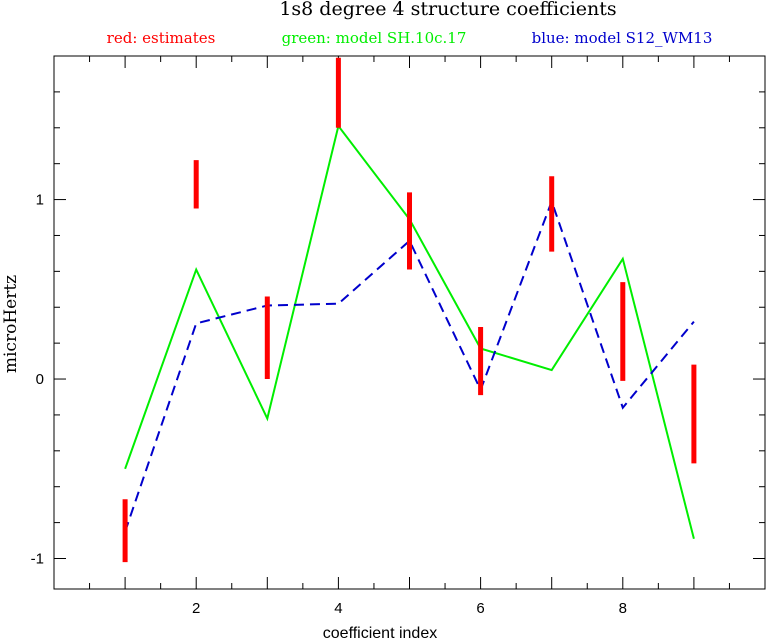 This screenshot has width=767, height=641. Describe the element at coordinates (40, 200) in the screenshot. I see `y-tick-label: 1` at that location.